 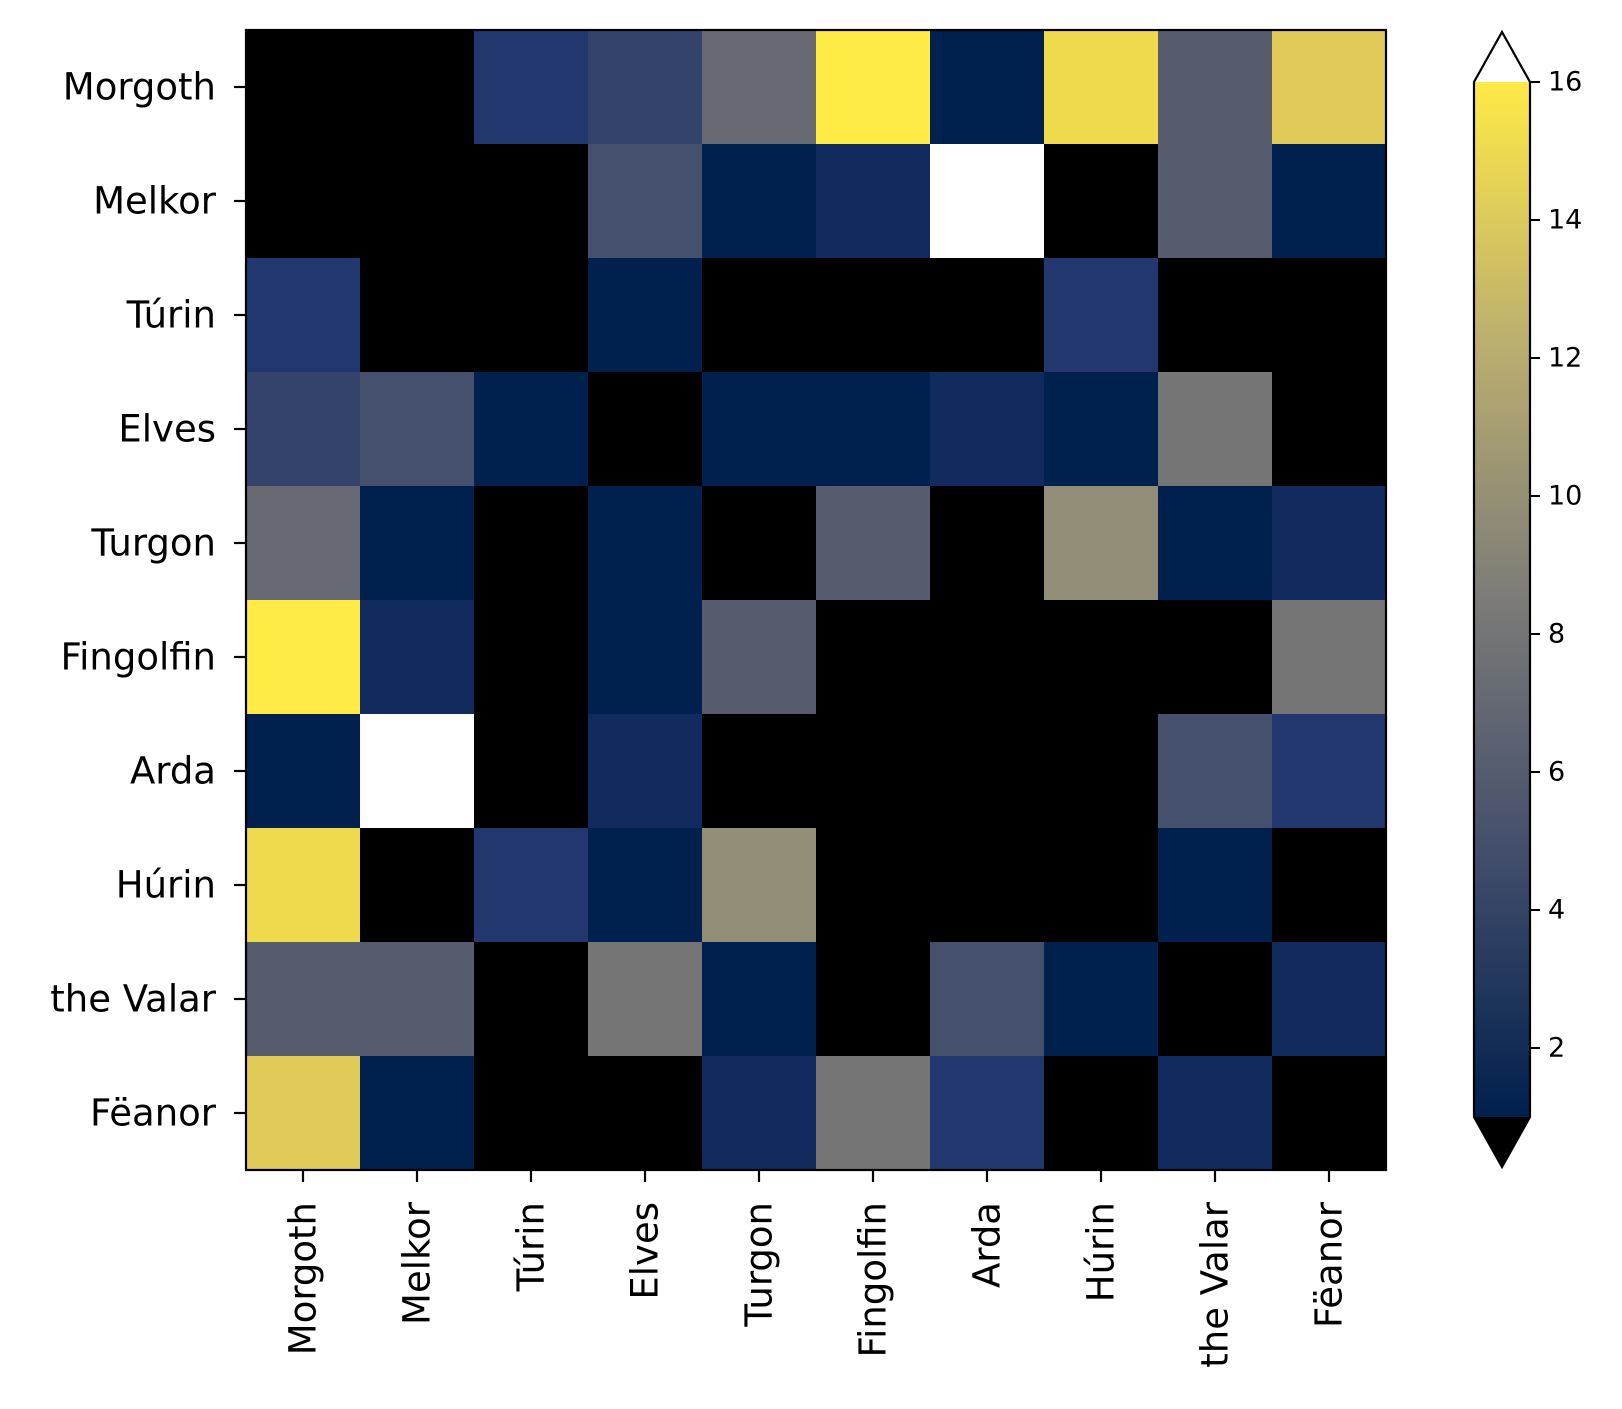 I want to click on colorbar-tick-label: 4, so click(x=1556, y=910).